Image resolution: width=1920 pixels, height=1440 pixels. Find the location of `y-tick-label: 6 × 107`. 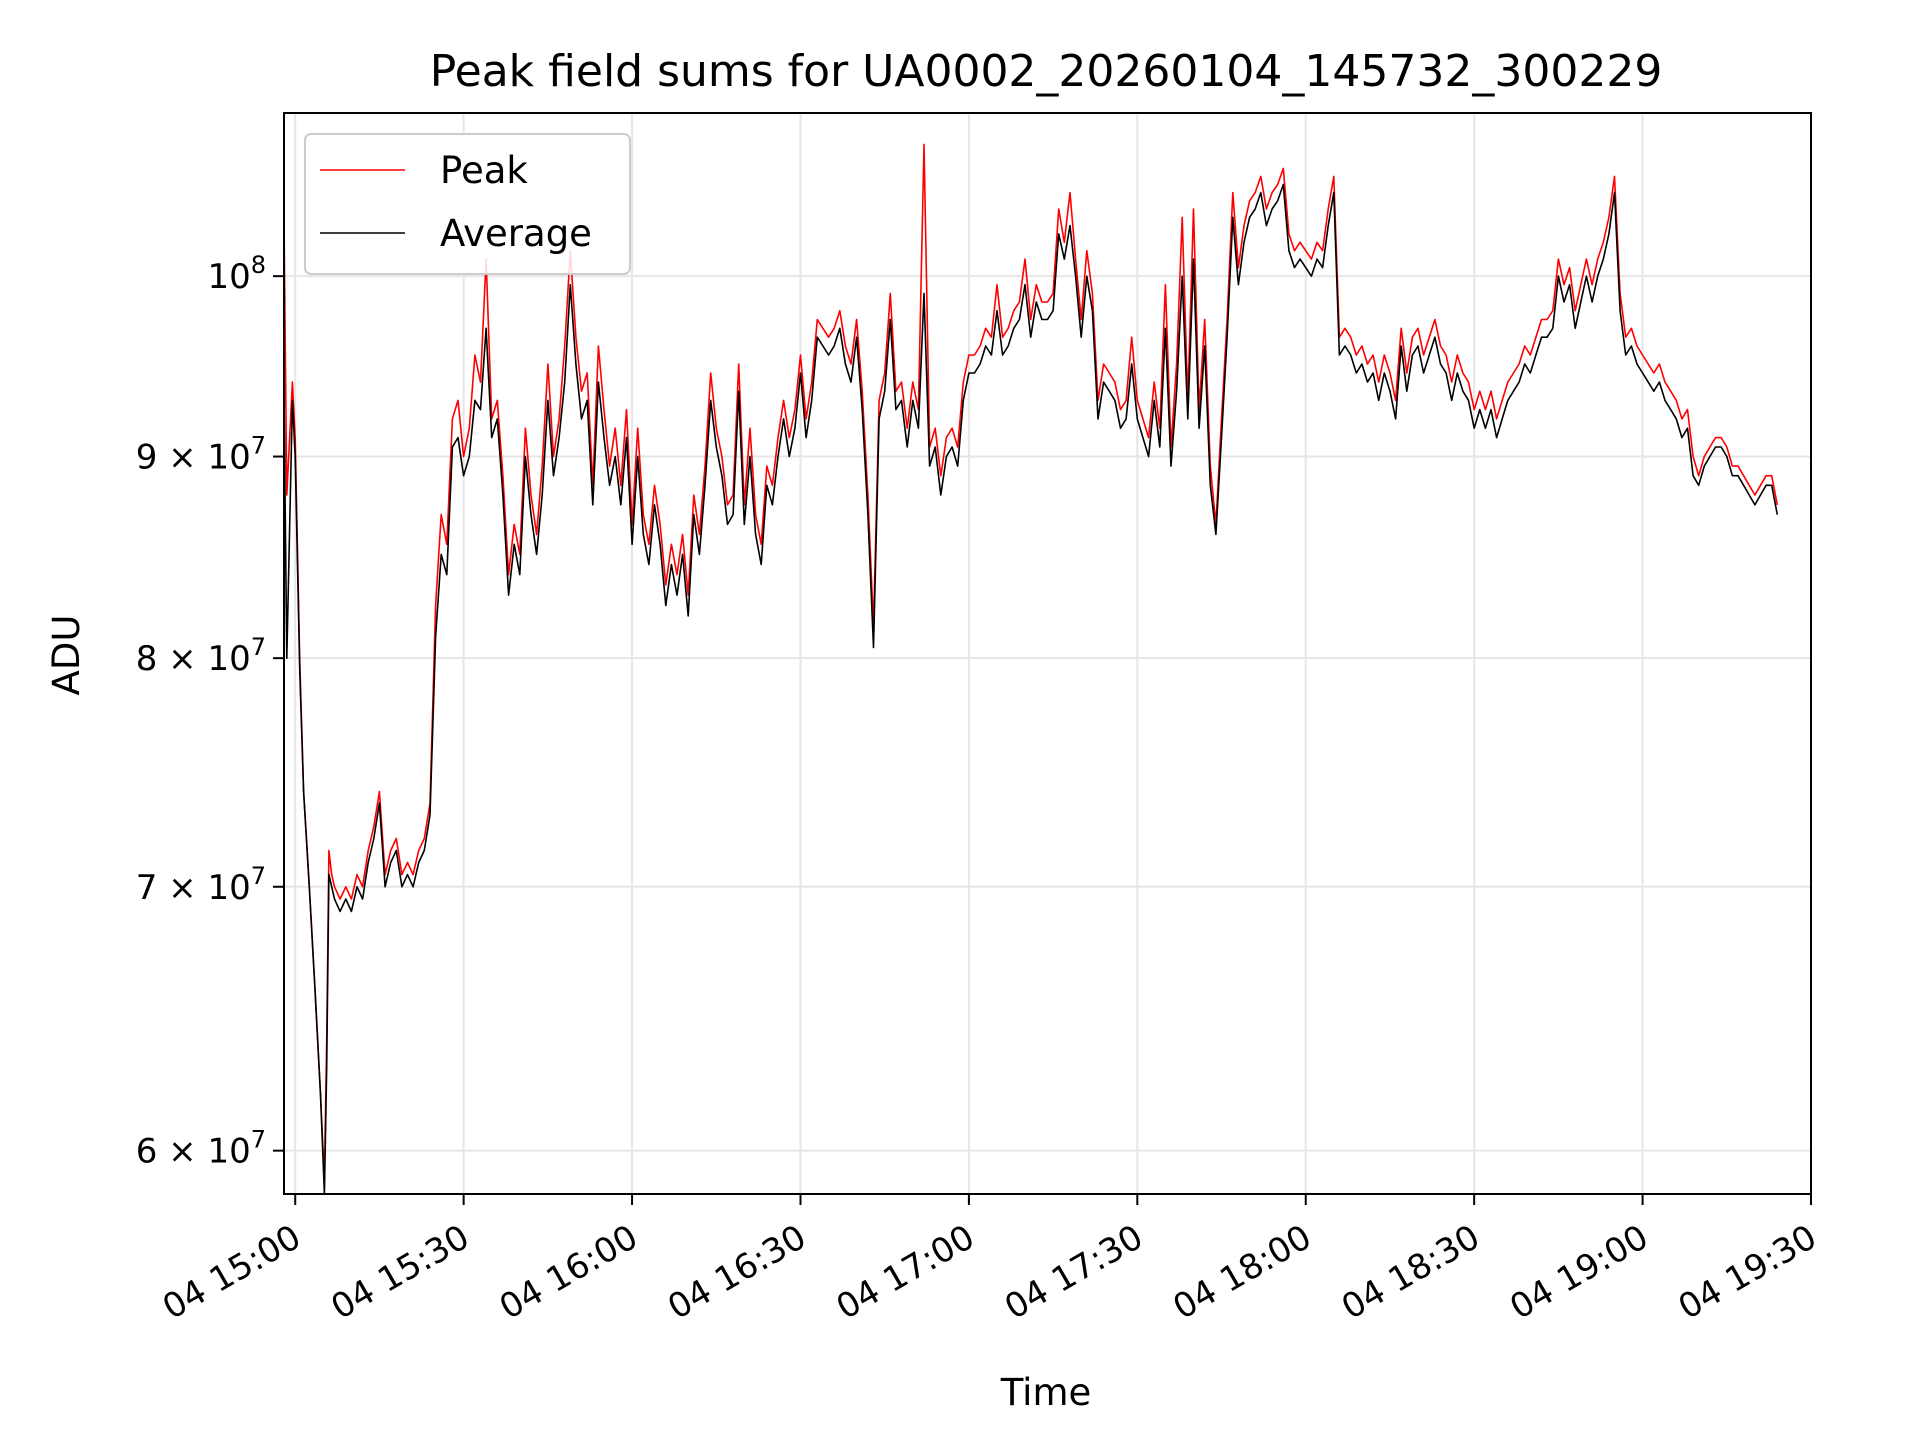

y-tick-label: 6 × 107 is located at coordinates (201, 1149).